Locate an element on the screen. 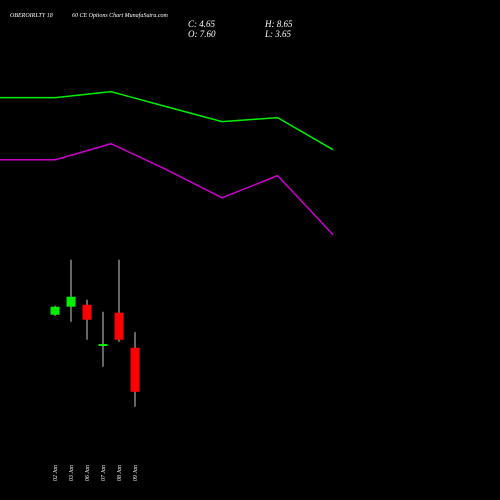  chart-subtitle: 60 CE Options Chart MunafaSutra.com is located at coordinates (120, 15).